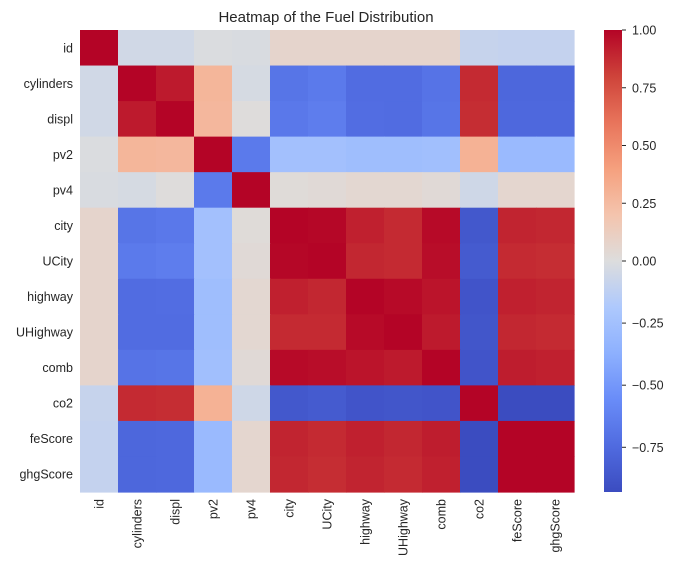 This screenshot has width=678, height=570. What do you see at coordinates (46, 475) in the screenshot?
I see `row-label: ghgScore` at bounding box center [46, 475].